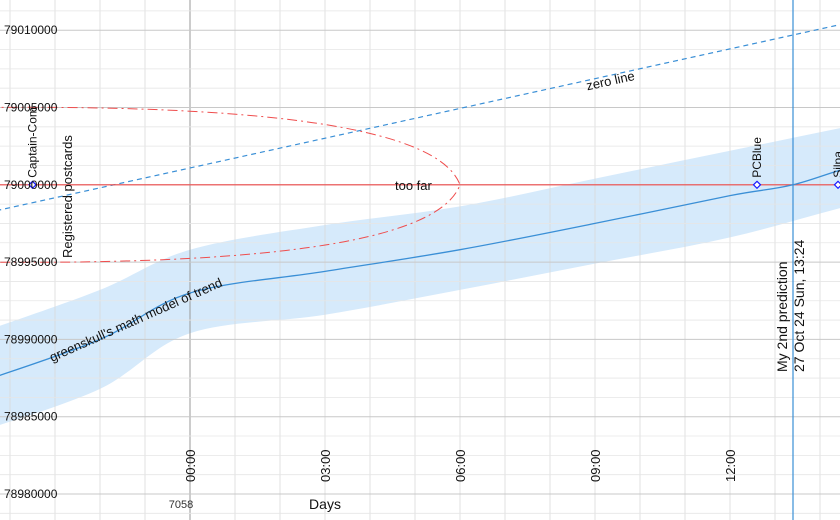 This screenshot has height=520, width=840. I want to click on day-number-label: 7058, so click(181, 505).